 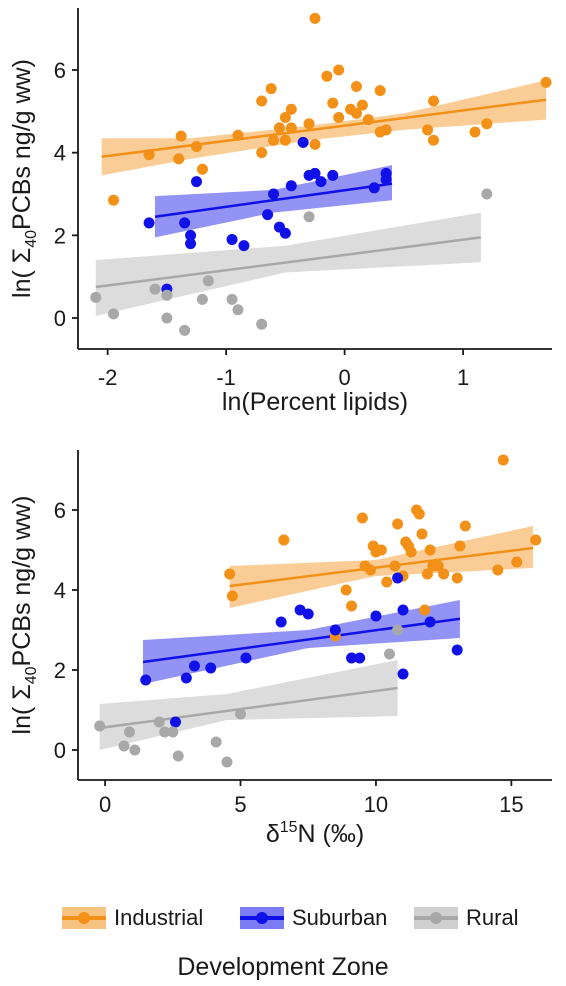 What do you see at coordinates (60, 235) in the screenshot?
I see `y-tick-label: 2` at bounding box center [60, 235].